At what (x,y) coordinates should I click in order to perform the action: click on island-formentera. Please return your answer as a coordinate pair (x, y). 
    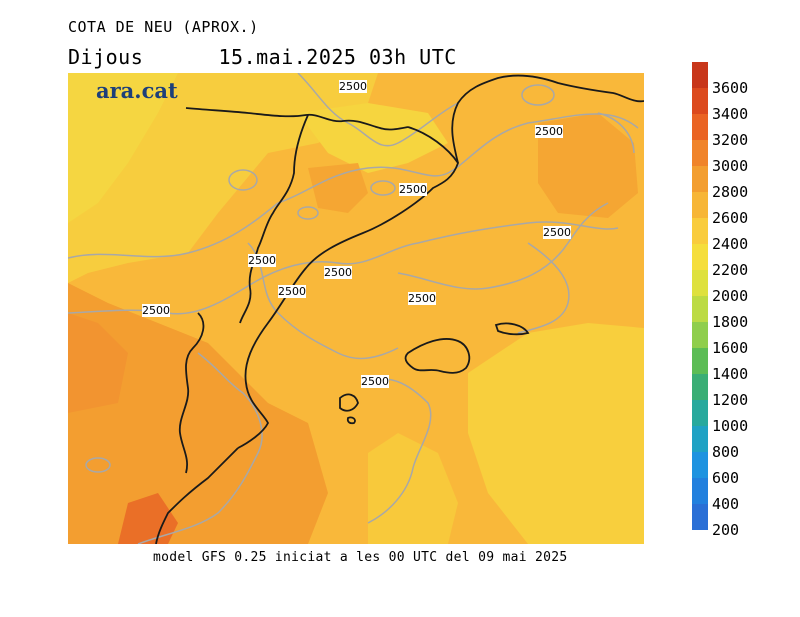
    Looking at the image, I should click on (351, 420).